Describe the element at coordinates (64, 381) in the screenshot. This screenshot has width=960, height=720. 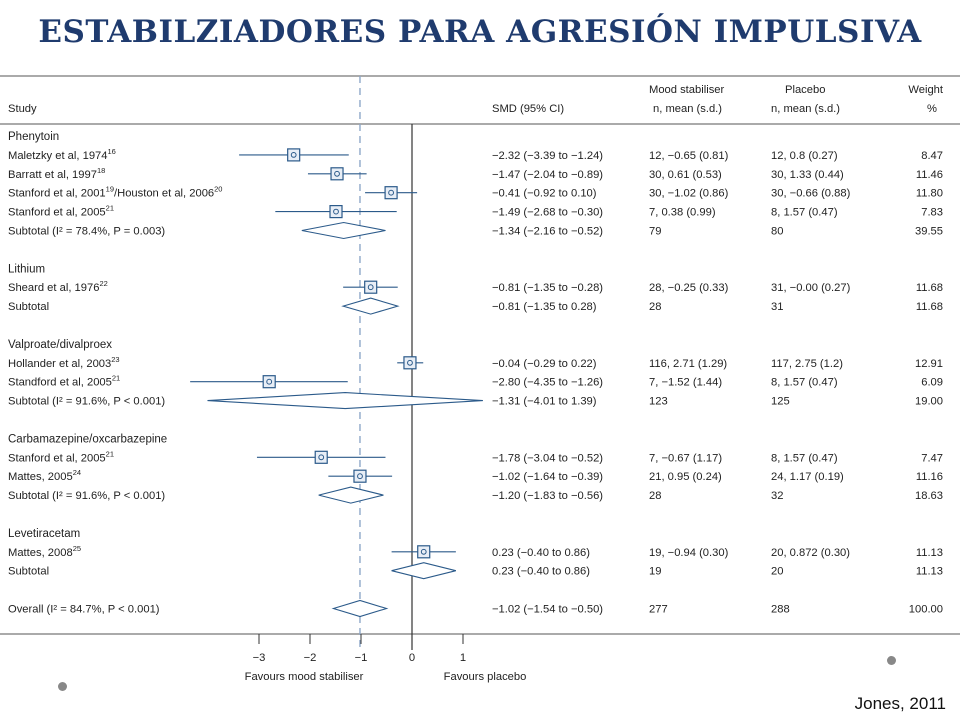
I see `study-label: Standford et al, 200521` at that location.